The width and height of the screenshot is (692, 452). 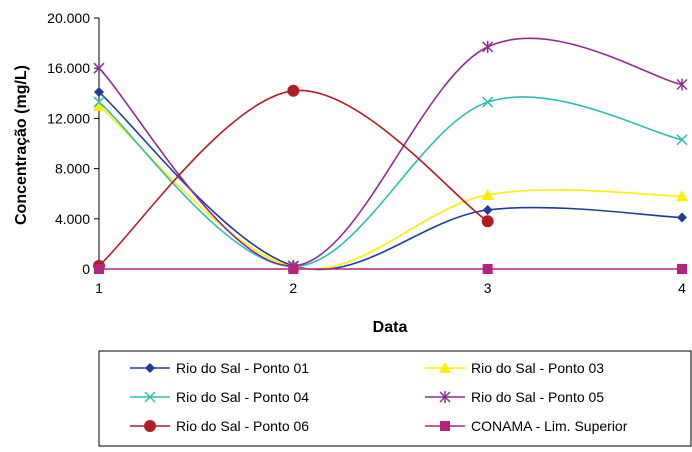 I want to click on legend-label: Rio do Sal - Ponto 01, so click(x=242, y=368).